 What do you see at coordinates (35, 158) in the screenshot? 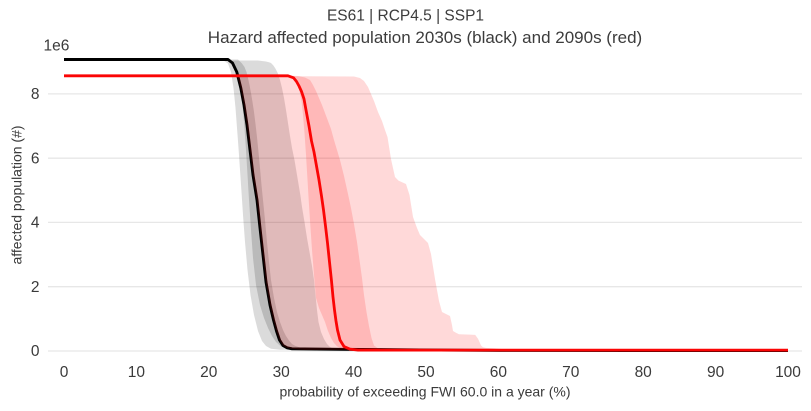
I see `svg-text: 6` at bounding box center [35, 158].